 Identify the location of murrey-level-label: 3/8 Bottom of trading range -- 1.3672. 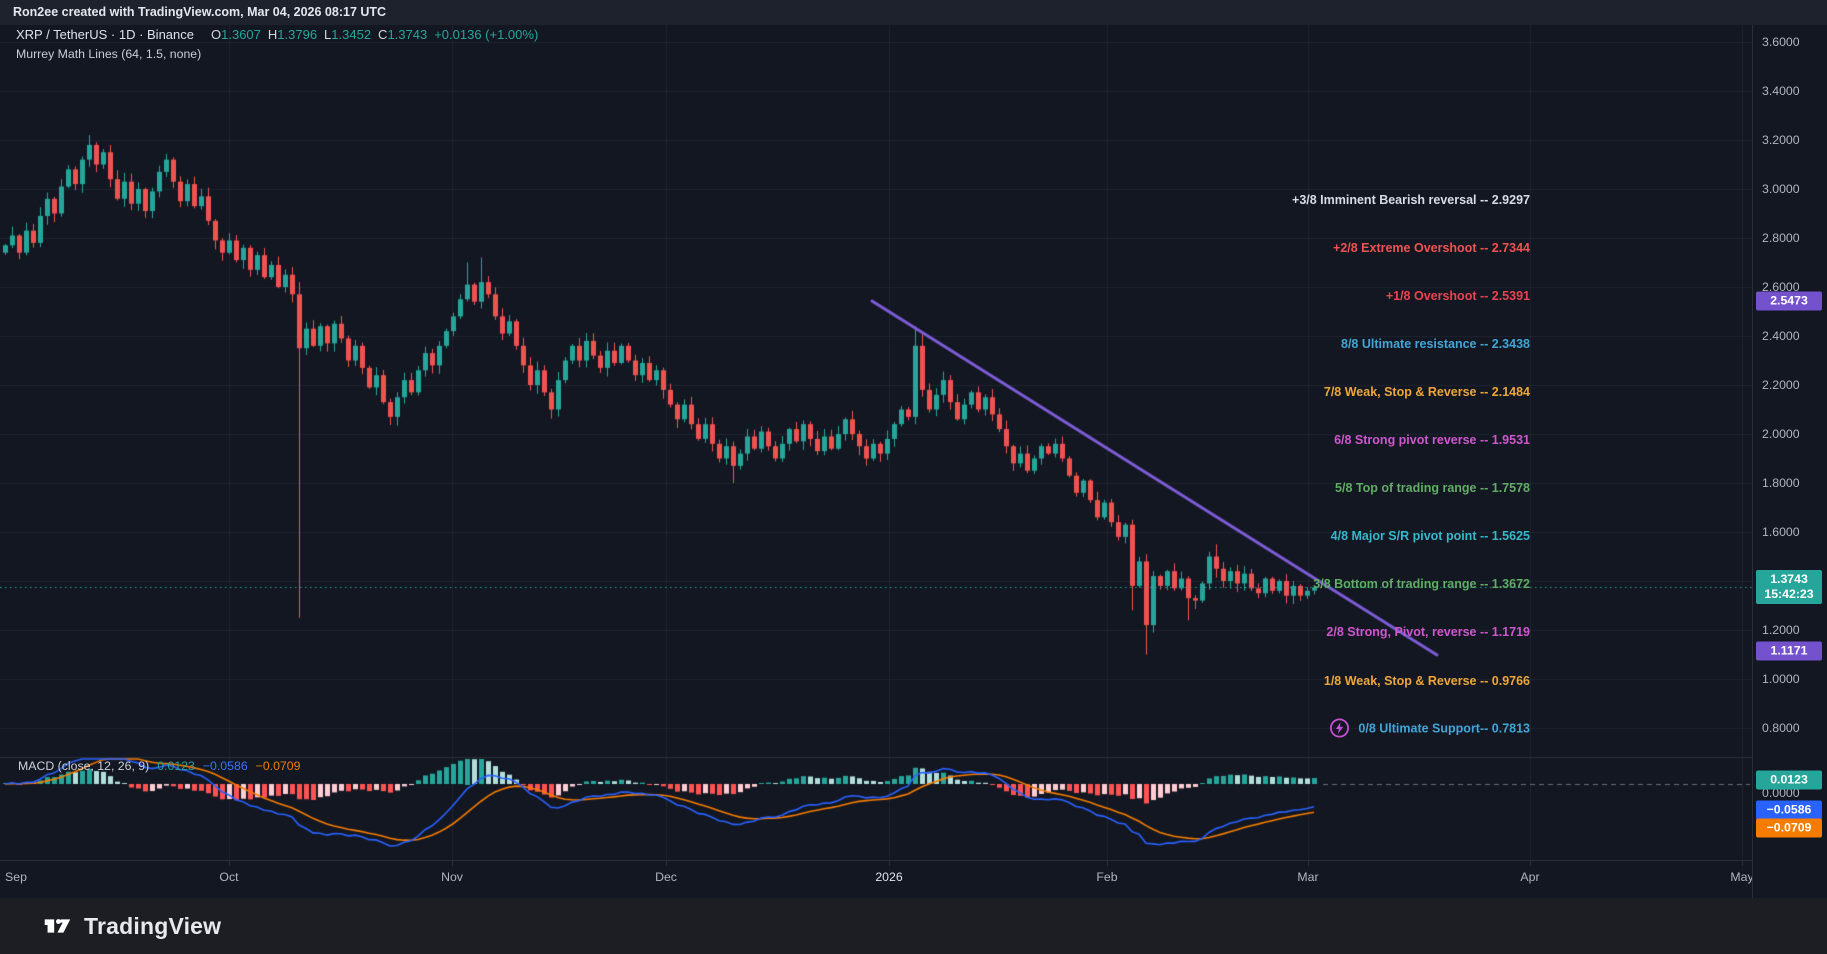
(1421, 584).